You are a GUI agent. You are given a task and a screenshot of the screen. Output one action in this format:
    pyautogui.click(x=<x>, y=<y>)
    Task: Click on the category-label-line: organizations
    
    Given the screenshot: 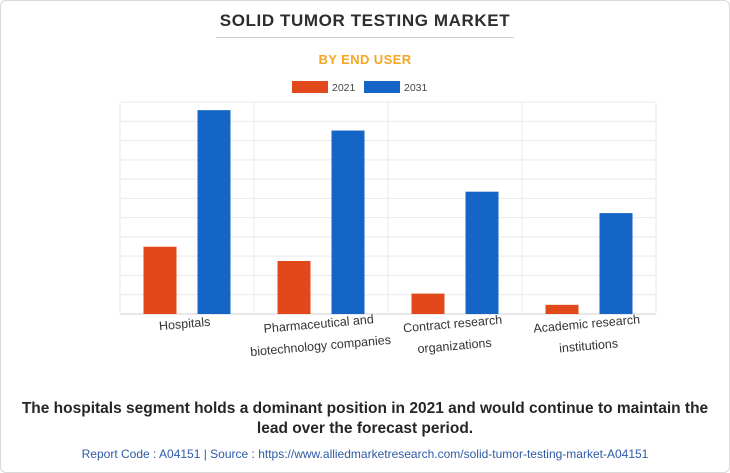 What is the action you would take?
    pyautogui.click(x=454, y=346)
    